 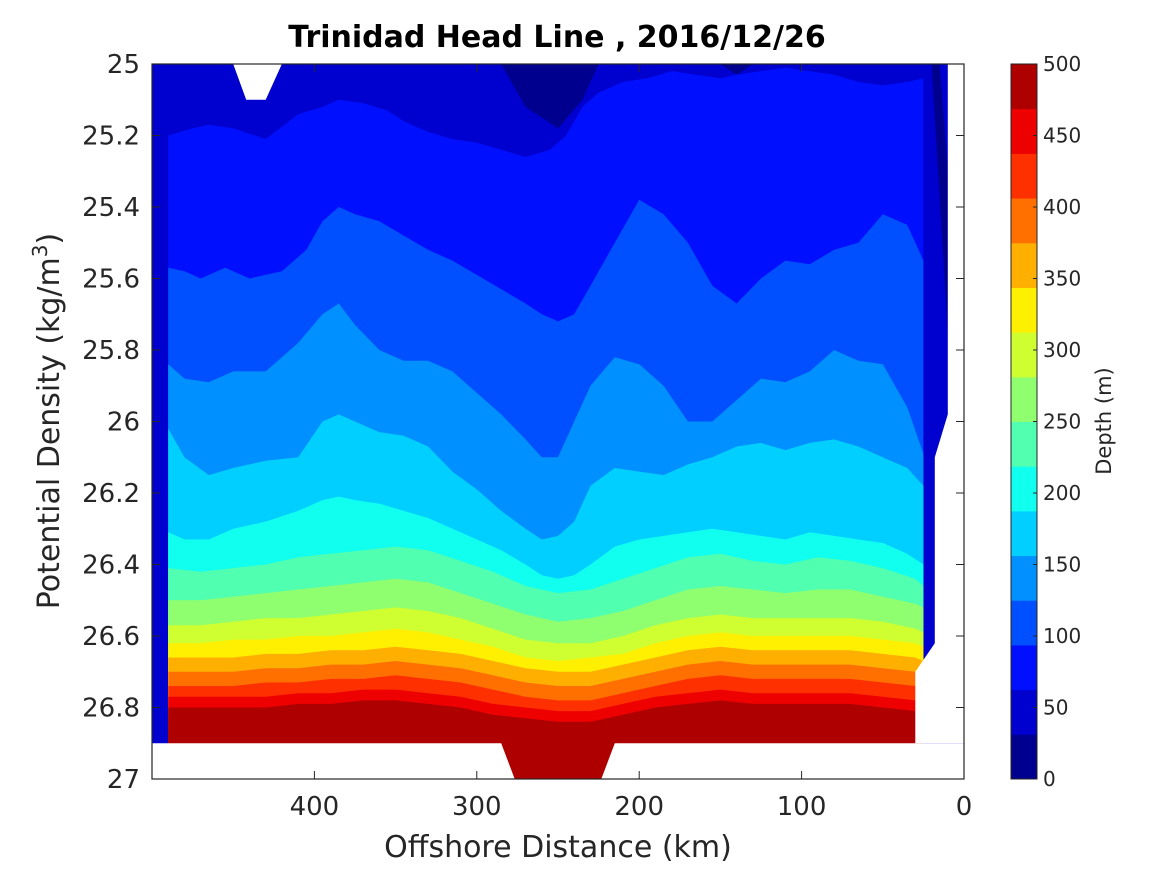 What do you see at coordinates (802, 807) in the screenshot?
I see `x-tick-label: 100` at bounding box center [802, 807].